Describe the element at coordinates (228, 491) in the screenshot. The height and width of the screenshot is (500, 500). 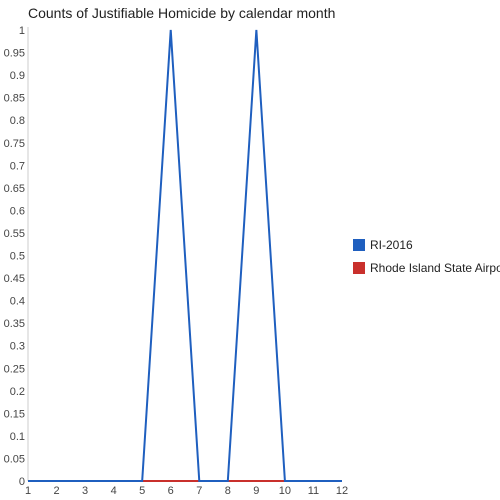
I see `x-tick-label: 8` at that location.